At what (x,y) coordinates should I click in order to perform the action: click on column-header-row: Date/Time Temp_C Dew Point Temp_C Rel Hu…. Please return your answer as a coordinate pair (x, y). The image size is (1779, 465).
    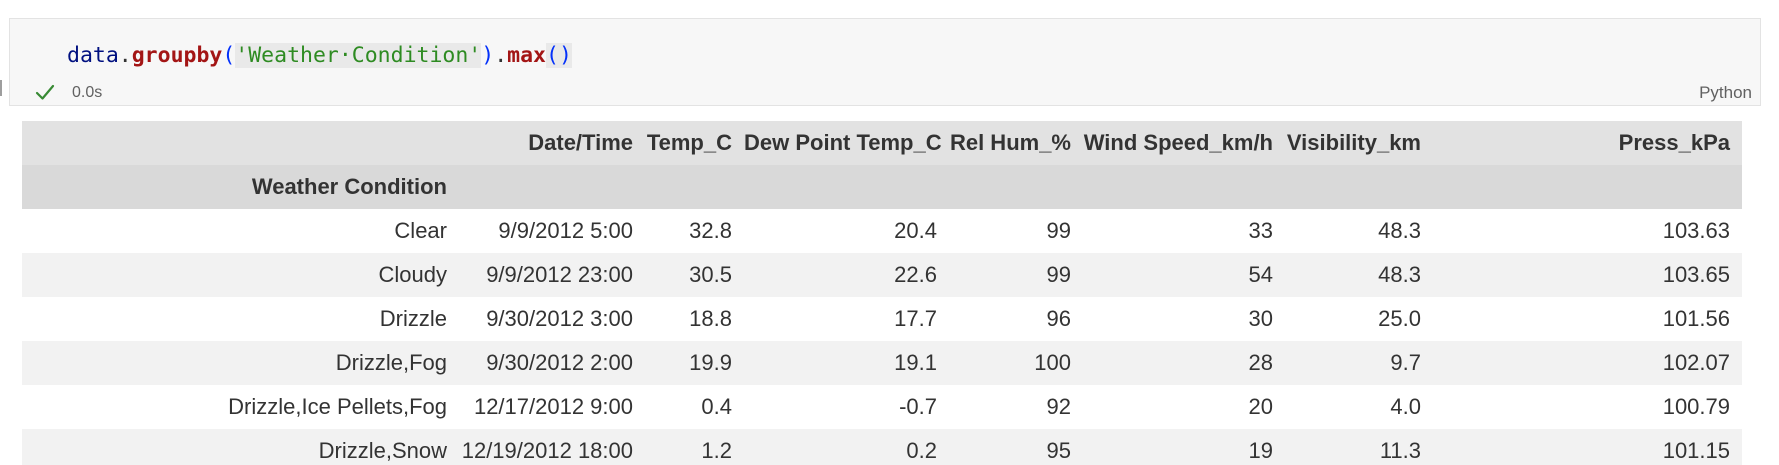
    Looking at the image, I should click on (882, 143).